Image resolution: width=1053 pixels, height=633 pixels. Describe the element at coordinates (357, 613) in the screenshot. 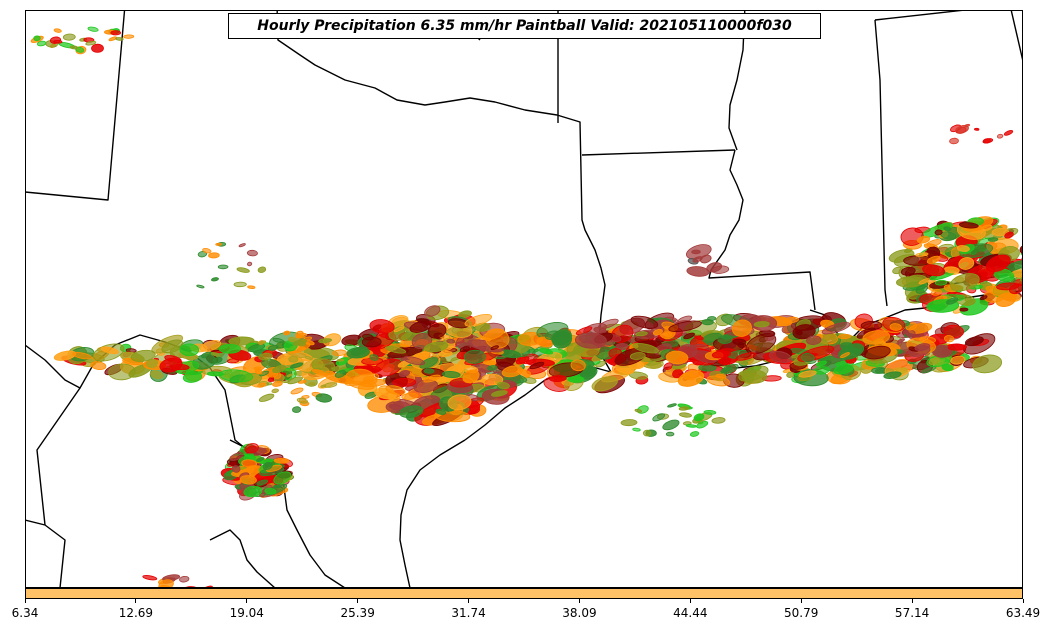

I see `colorbar-tick-label: 25.39` at that location.